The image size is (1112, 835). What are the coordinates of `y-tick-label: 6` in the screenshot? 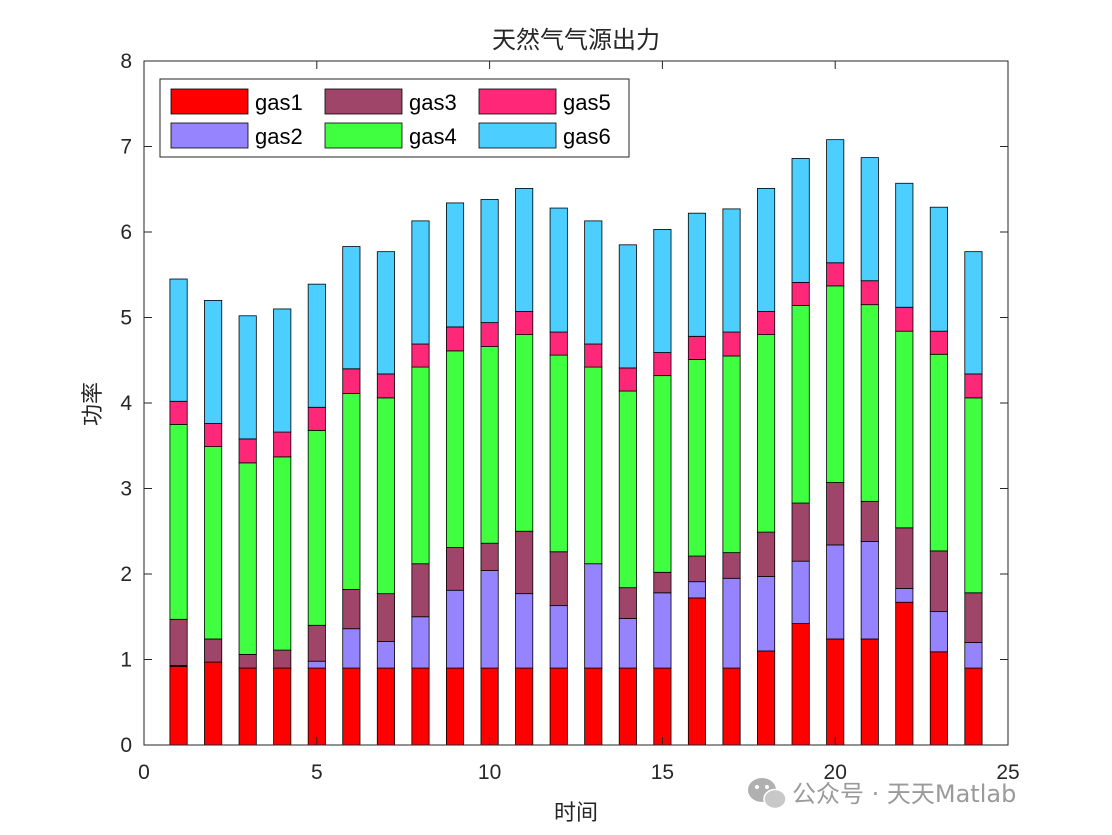 It's located at (126, 232).